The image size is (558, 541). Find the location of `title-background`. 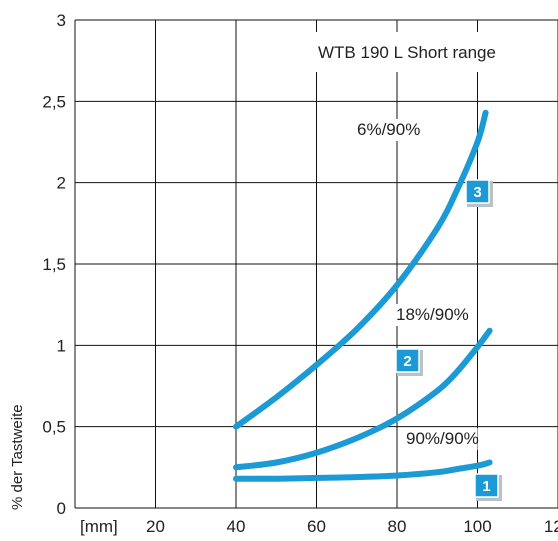

title-background is located at coordinates (421, 52).